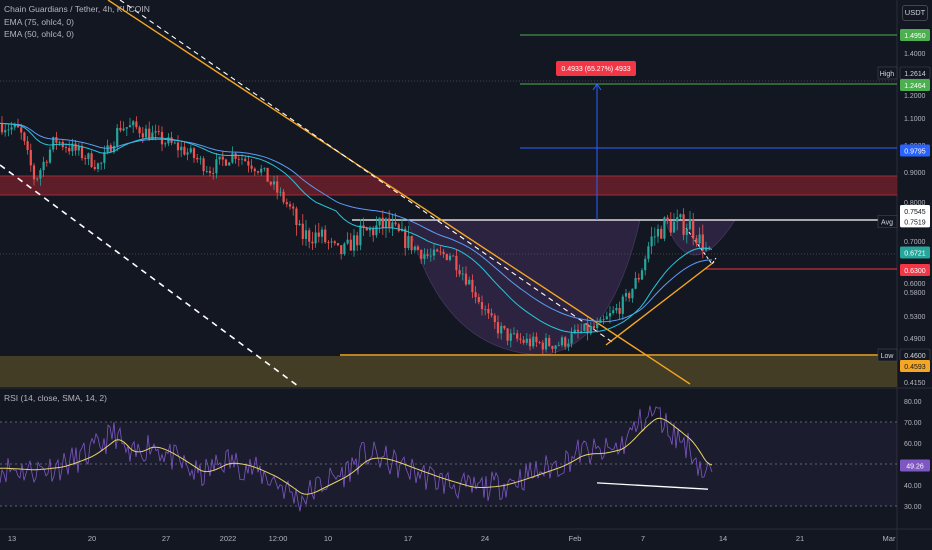 The width and height of the screenshot is (932, 550). Describe the element at coordinates (12, 538) in the screenshot. I see `time-tick-label: 13` at that location.